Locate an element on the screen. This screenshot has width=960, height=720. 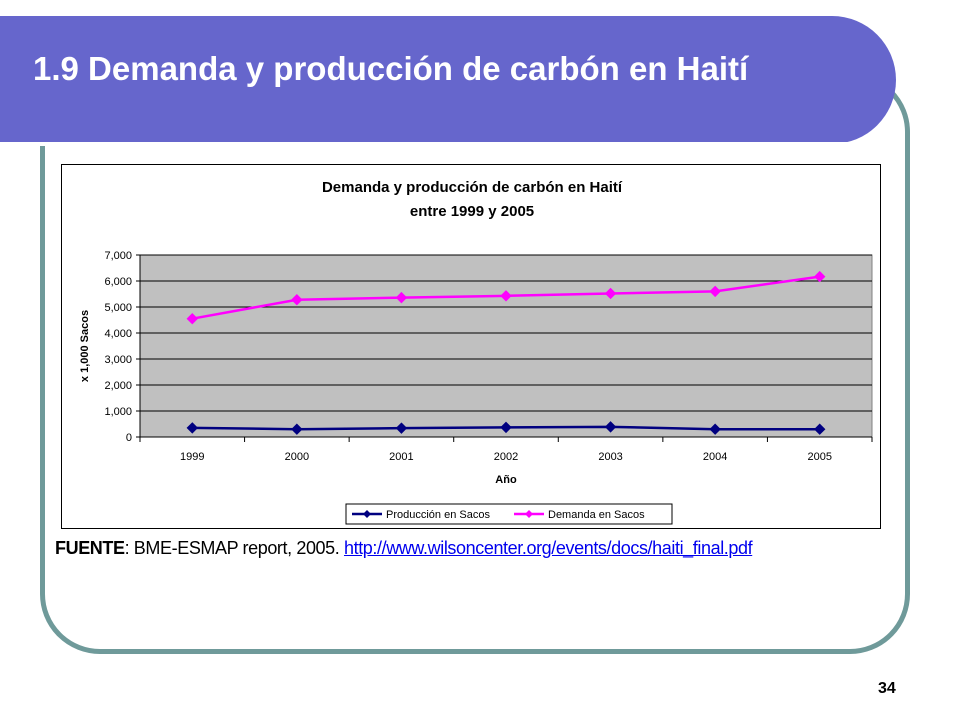
legend-box is located at coordinates (509, 514).